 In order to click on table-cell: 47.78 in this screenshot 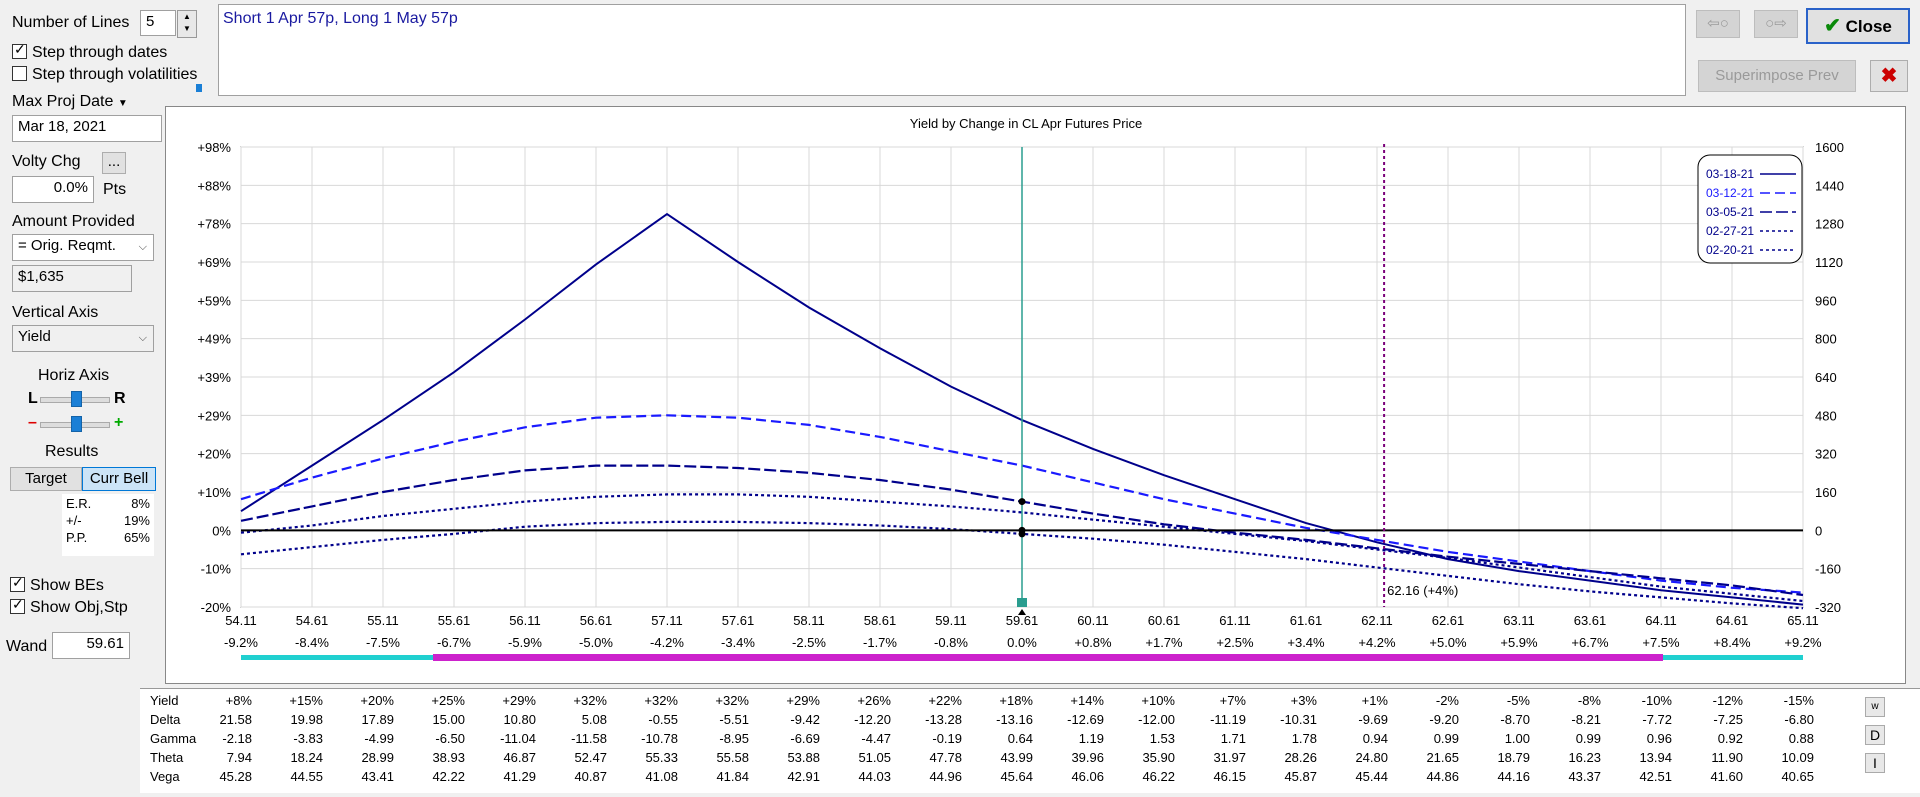, I will do `click(945, 757)`.